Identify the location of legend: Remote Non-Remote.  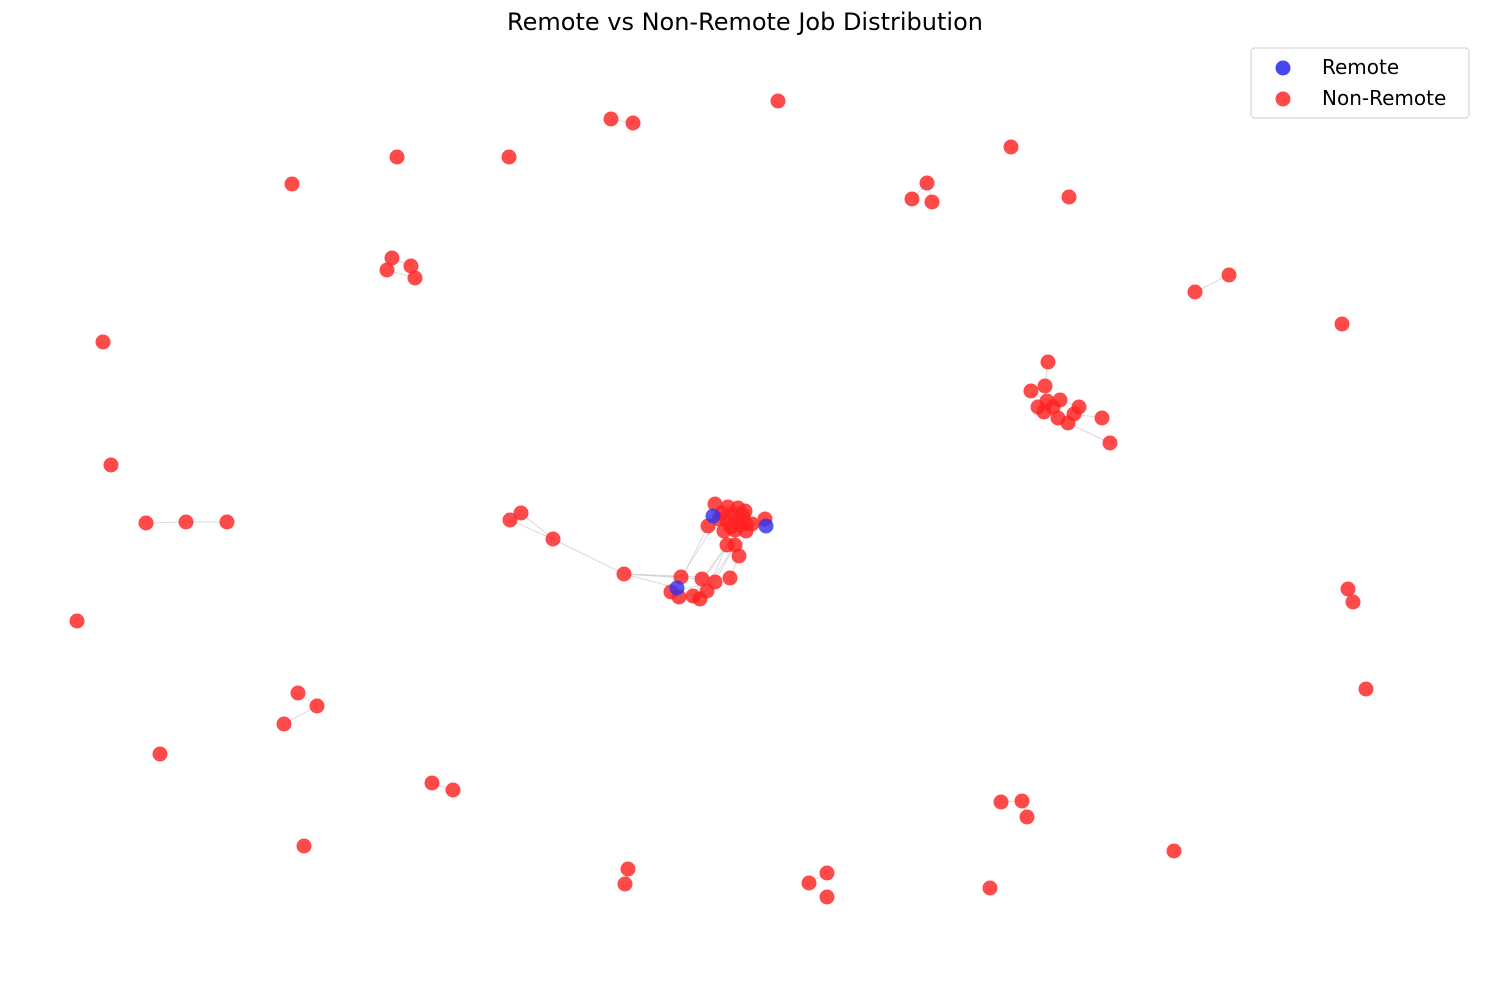
(1360, 83).